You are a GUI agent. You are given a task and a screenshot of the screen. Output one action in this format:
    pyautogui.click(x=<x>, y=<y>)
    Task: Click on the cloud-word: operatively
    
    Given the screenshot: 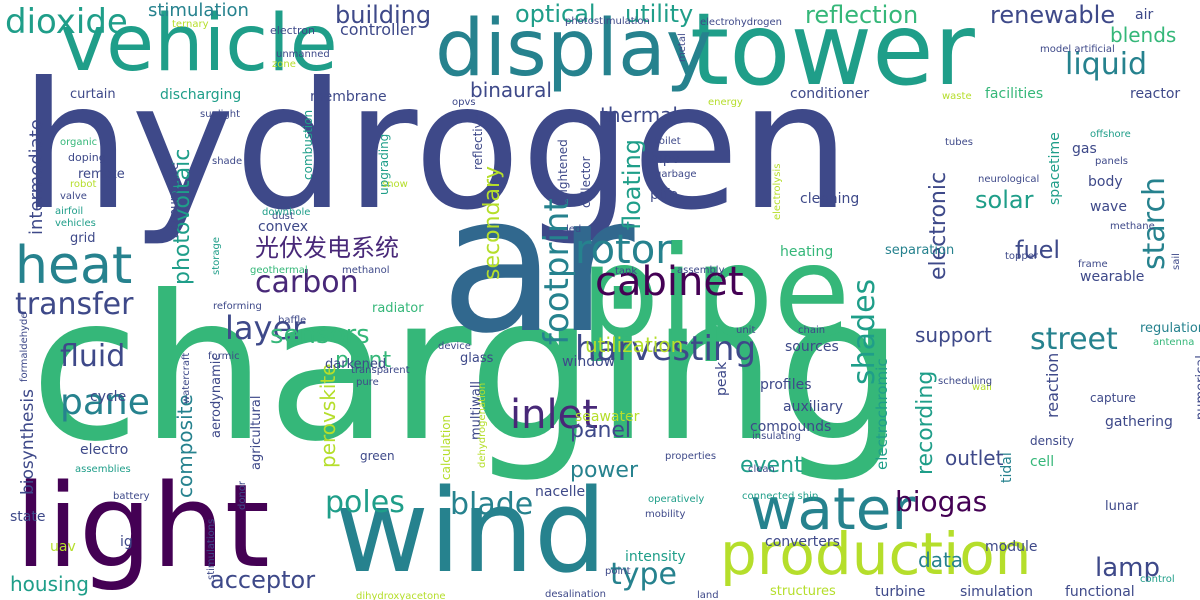 What is the action you would take?
    pyautogui.click(x=676, y=500)
    